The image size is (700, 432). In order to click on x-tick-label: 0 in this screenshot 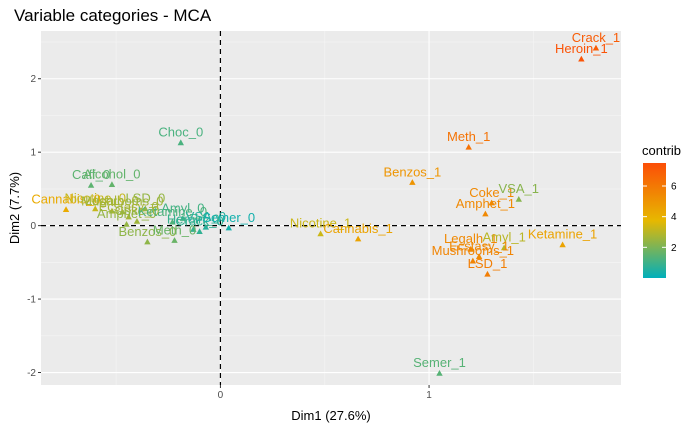, I will do `click(221, 395)`.